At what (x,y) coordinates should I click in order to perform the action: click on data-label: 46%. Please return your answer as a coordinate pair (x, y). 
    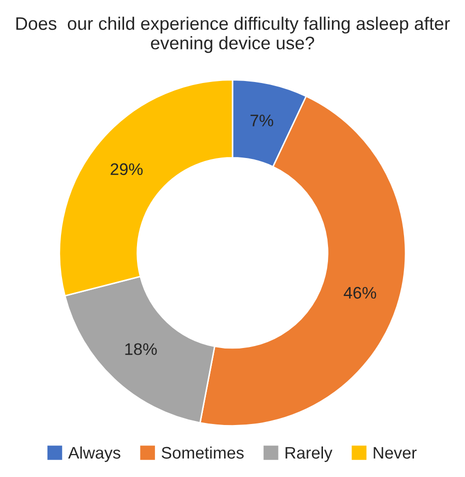
    Looking at the image, I should click on (360, 292).